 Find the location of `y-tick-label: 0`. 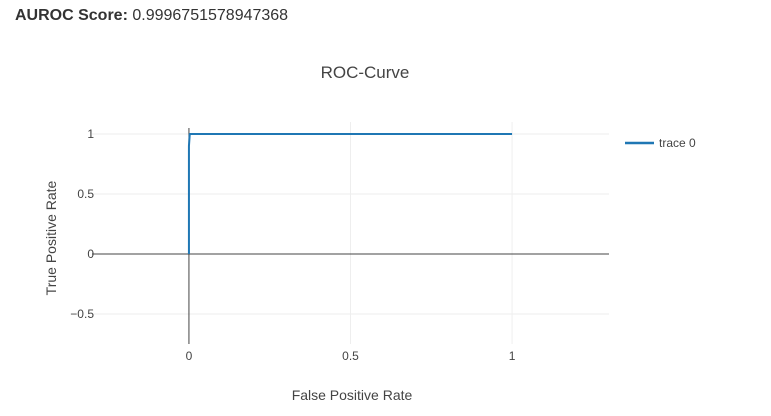

y-tick-label: 0 is located at coordinates (90, 254).